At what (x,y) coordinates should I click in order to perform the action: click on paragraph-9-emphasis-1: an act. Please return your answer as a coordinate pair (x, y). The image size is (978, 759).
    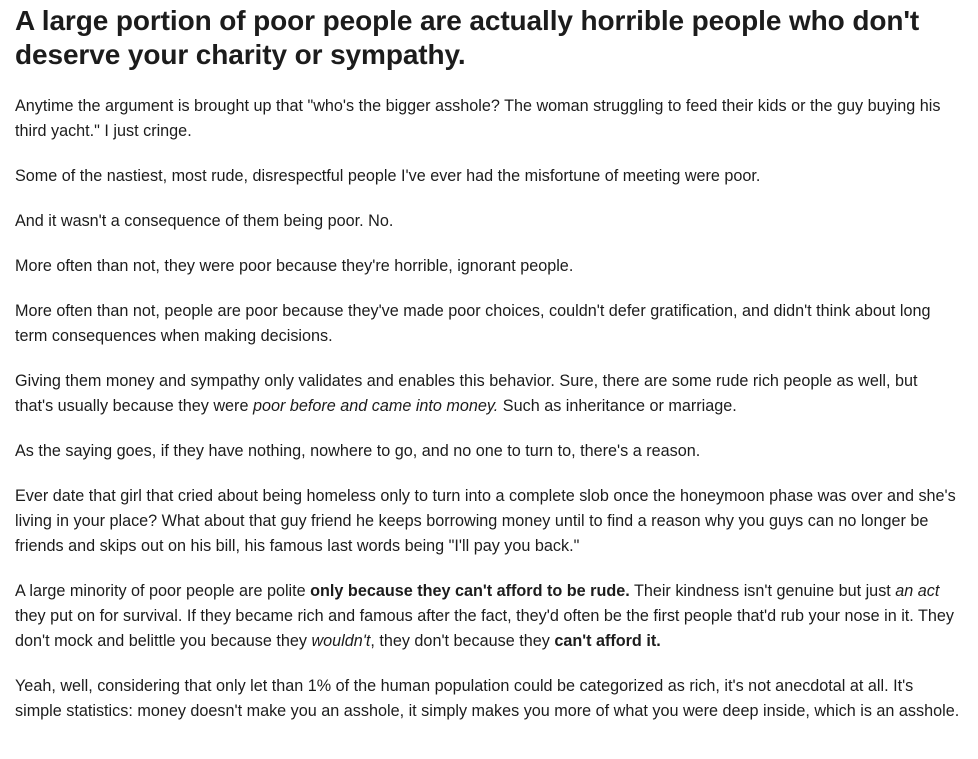
    Looking at the image, I should click on (917, 591).